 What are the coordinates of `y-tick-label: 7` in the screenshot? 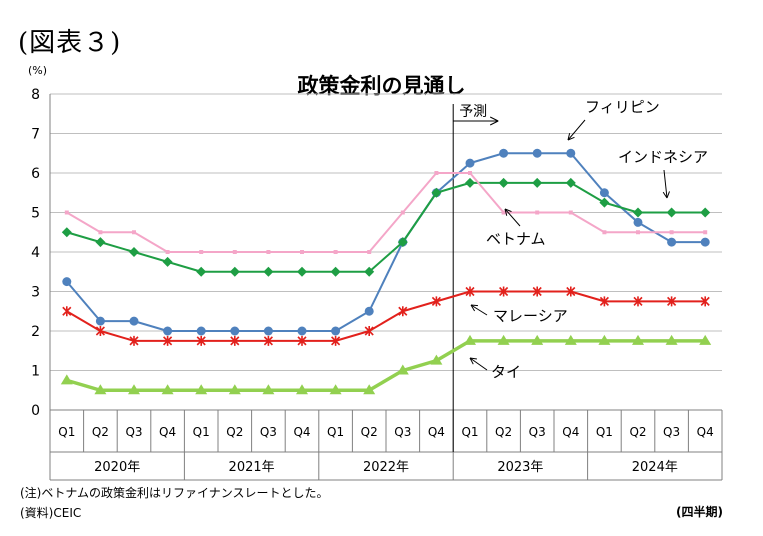 It's located at (35, 135).